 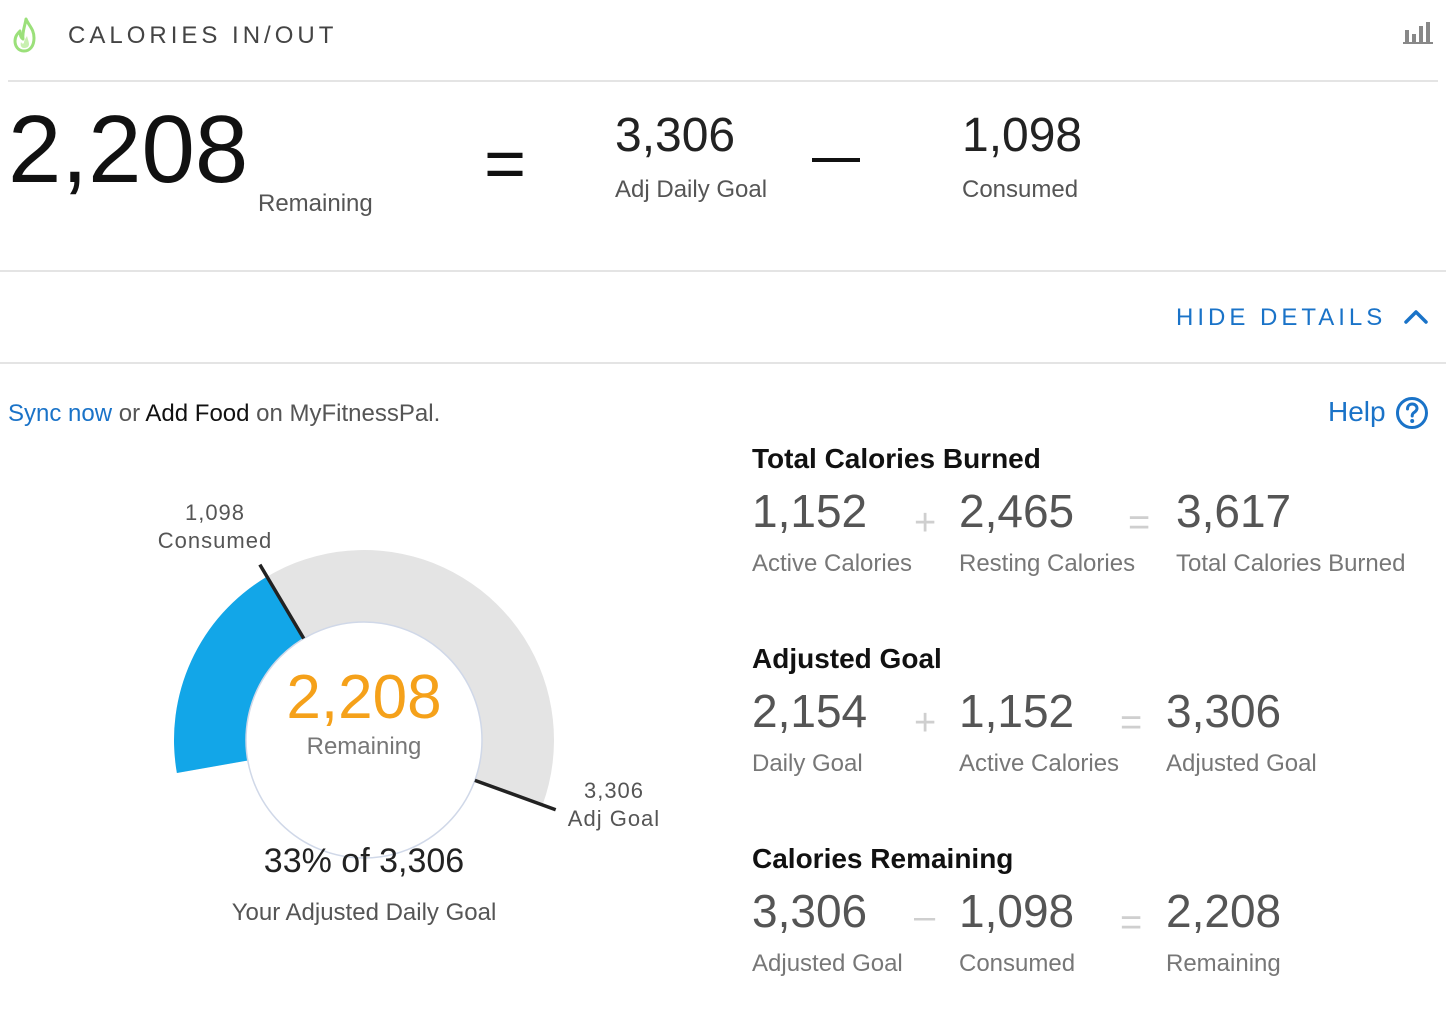 What do you see at coordinates (1224, 911) in the screenshot?
I see `remaining-remaining-value: 2,208` at bounding box center [1224, 911].